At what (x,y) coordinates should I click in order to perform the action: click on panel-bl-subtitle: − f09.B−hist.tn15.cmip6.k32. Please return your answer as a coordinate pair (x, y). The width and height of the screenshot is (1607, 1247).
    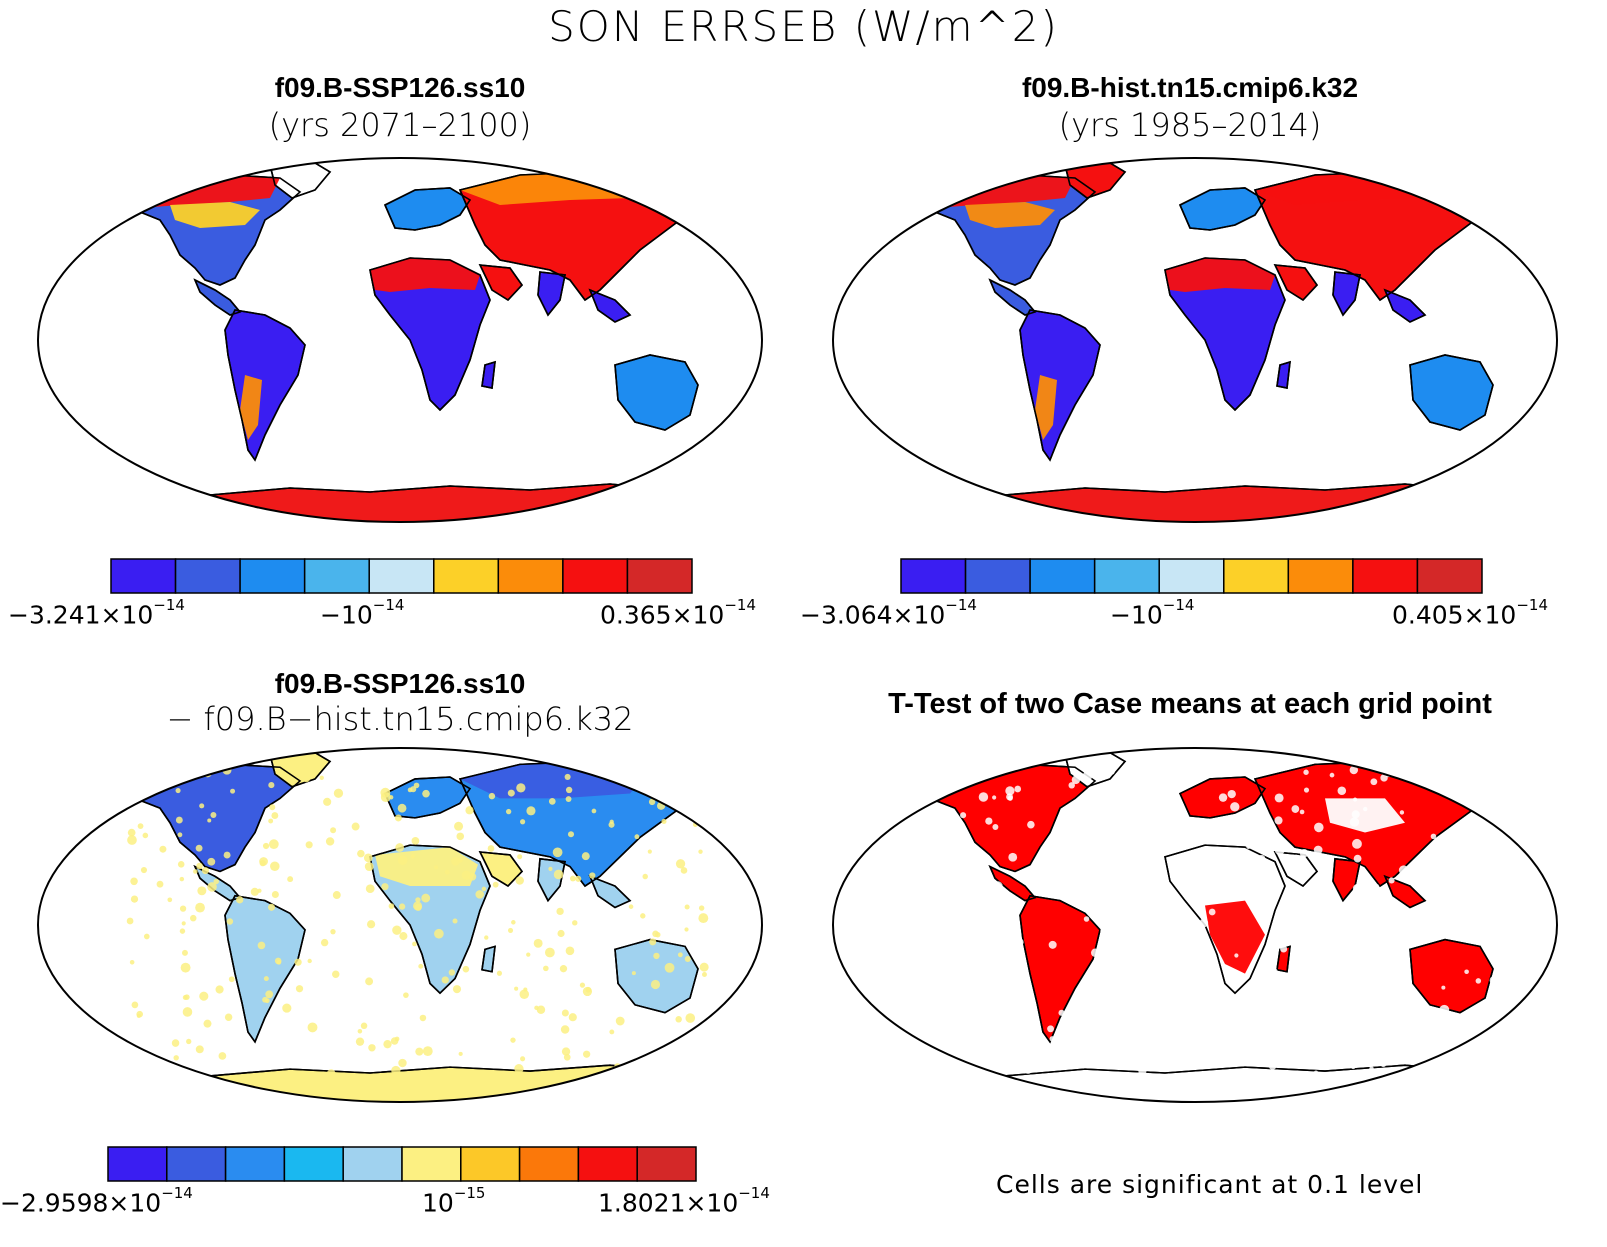
    Looking at the image, I should click on (400, 719).